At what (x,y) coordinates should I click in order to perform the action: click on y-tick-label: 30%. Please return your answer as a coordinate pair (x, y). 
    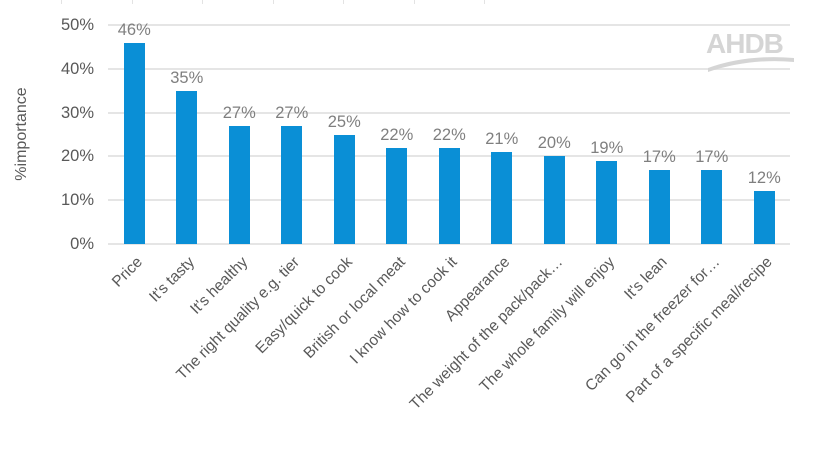
    Looking at the image, I should click on (77, 112).